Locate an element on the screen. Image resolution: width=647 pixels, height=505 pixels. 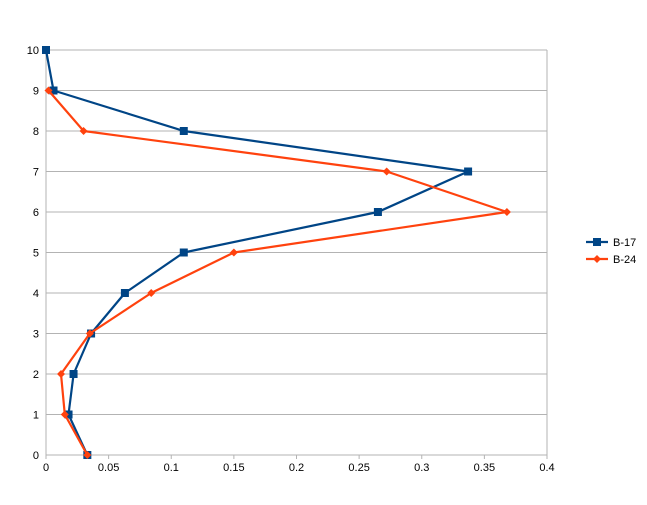
x-tick-label: 0.1 is located at coordinates (171, 468).